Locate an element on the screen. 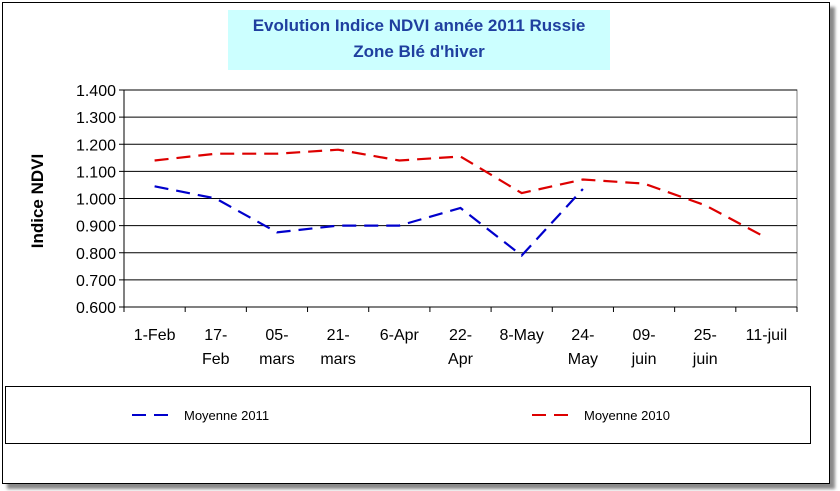 The image size is (840, 491). x-tick-label: 21- is located at coordinates (338, 335).